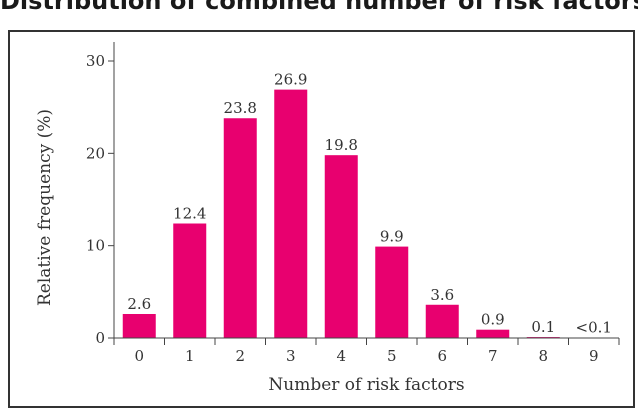  Describe the element at coordinates (240, 356) in the screenshot. I see `x-tick-label: 2` at that location.